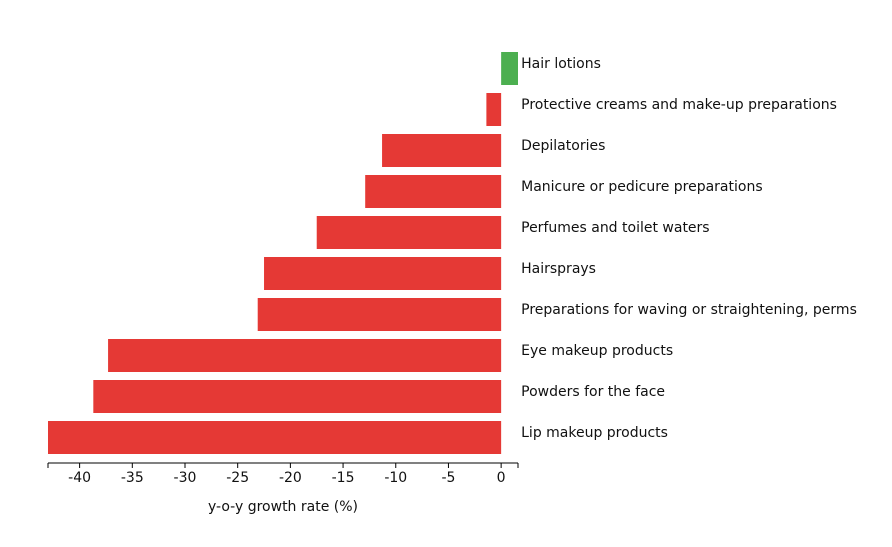 The width and height of the screenshot is (892, 547). I want to click on x-tick-label: -15, so click(343, 478).